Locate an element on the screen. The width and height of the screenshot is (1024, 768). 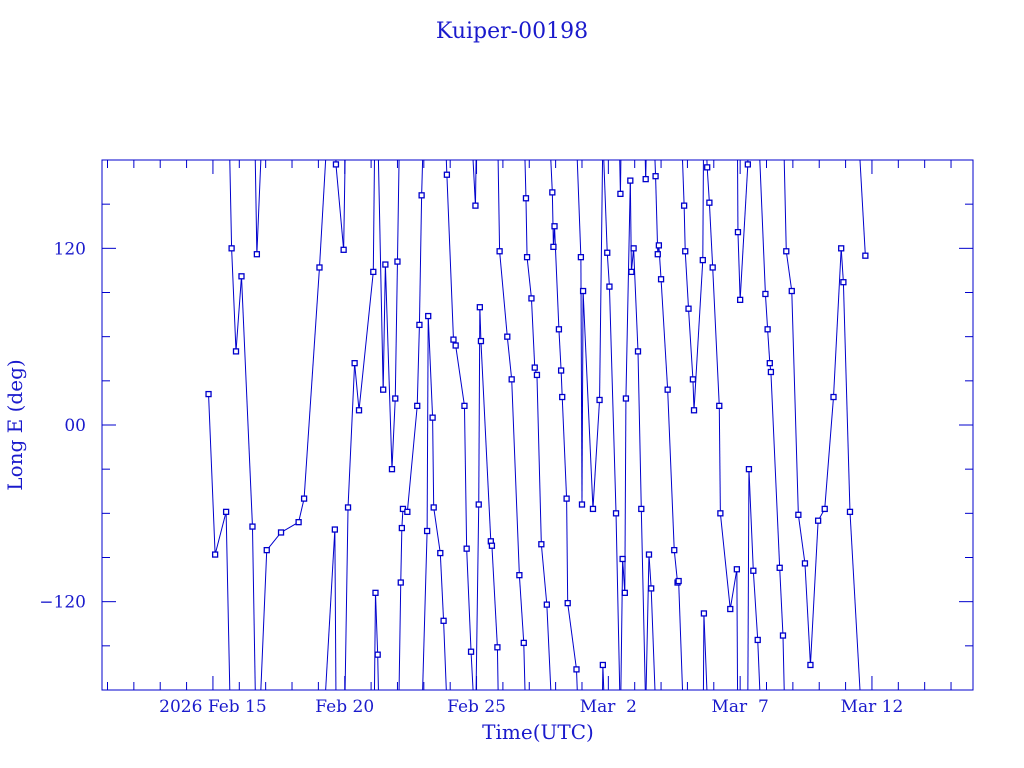
x-tick-label: Mar 2 is located at coordinates (608, 707).